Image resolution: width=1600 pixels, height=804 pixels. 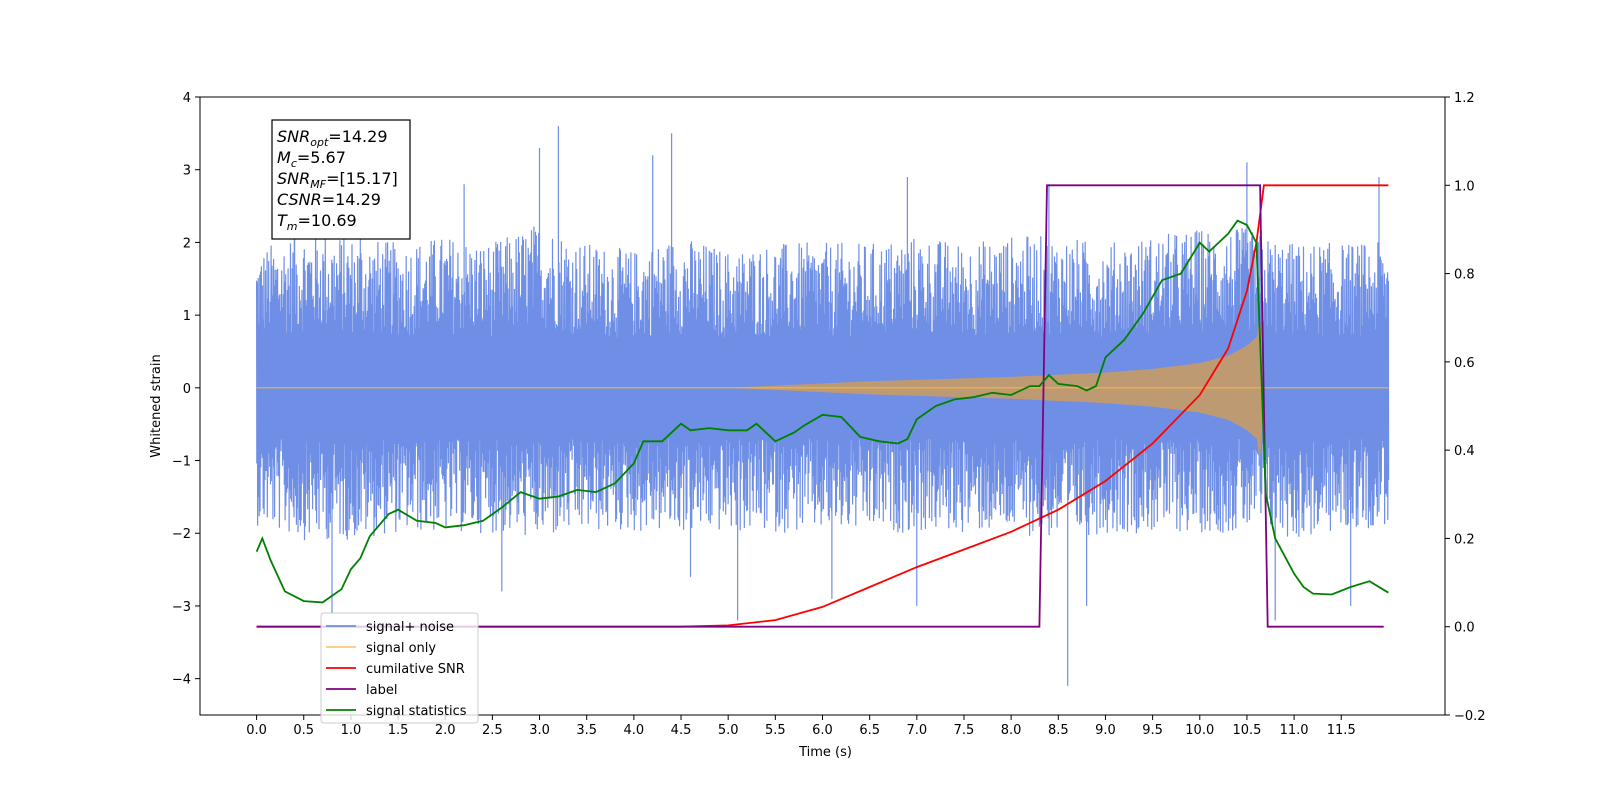 What do you see at coordinates (181, 680) in the screenshot?
I see `y-tick-label: −4` at bounding box center [181, 680].